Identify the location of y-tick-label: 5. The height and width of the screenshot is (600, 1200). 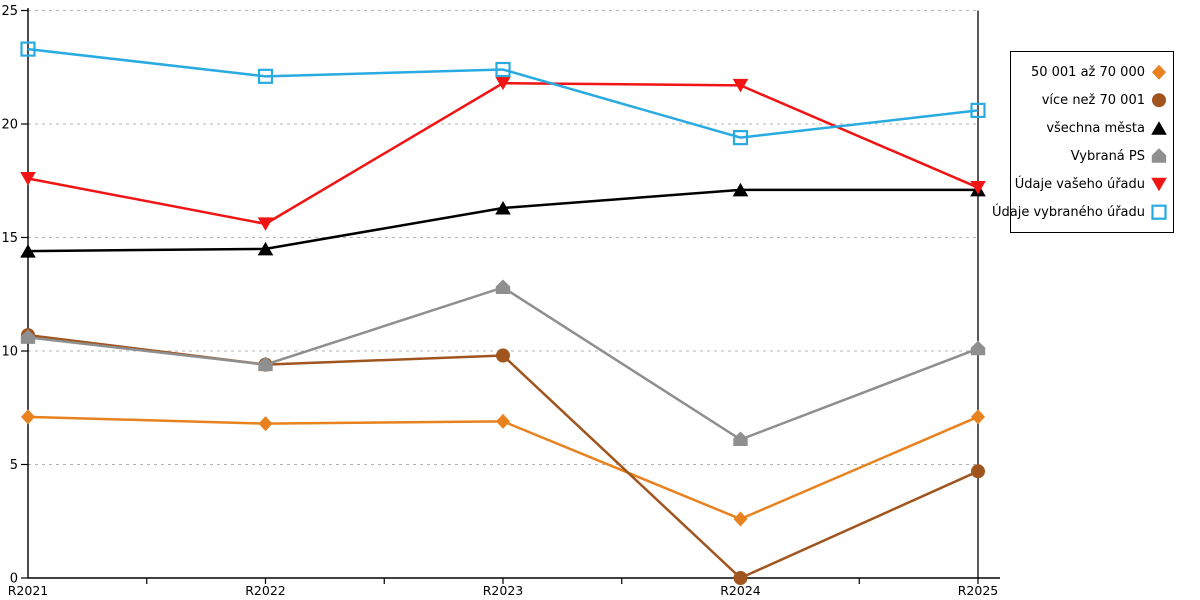
(14, 465).